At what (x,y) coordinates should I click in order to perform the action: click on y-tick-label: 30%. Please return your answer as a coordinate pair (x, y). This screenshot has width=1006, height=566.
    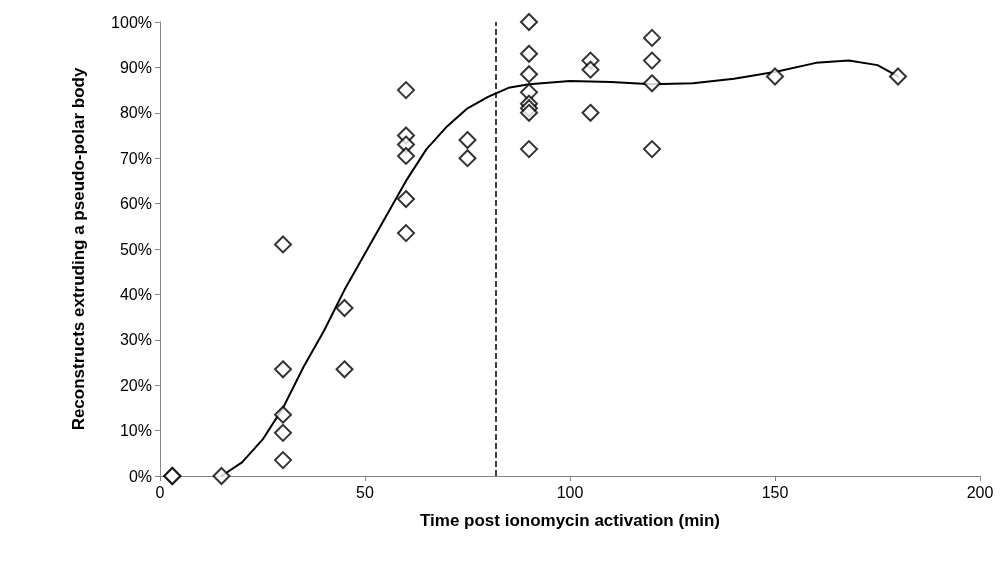
    Looking at the image, I should click on (135, 340).